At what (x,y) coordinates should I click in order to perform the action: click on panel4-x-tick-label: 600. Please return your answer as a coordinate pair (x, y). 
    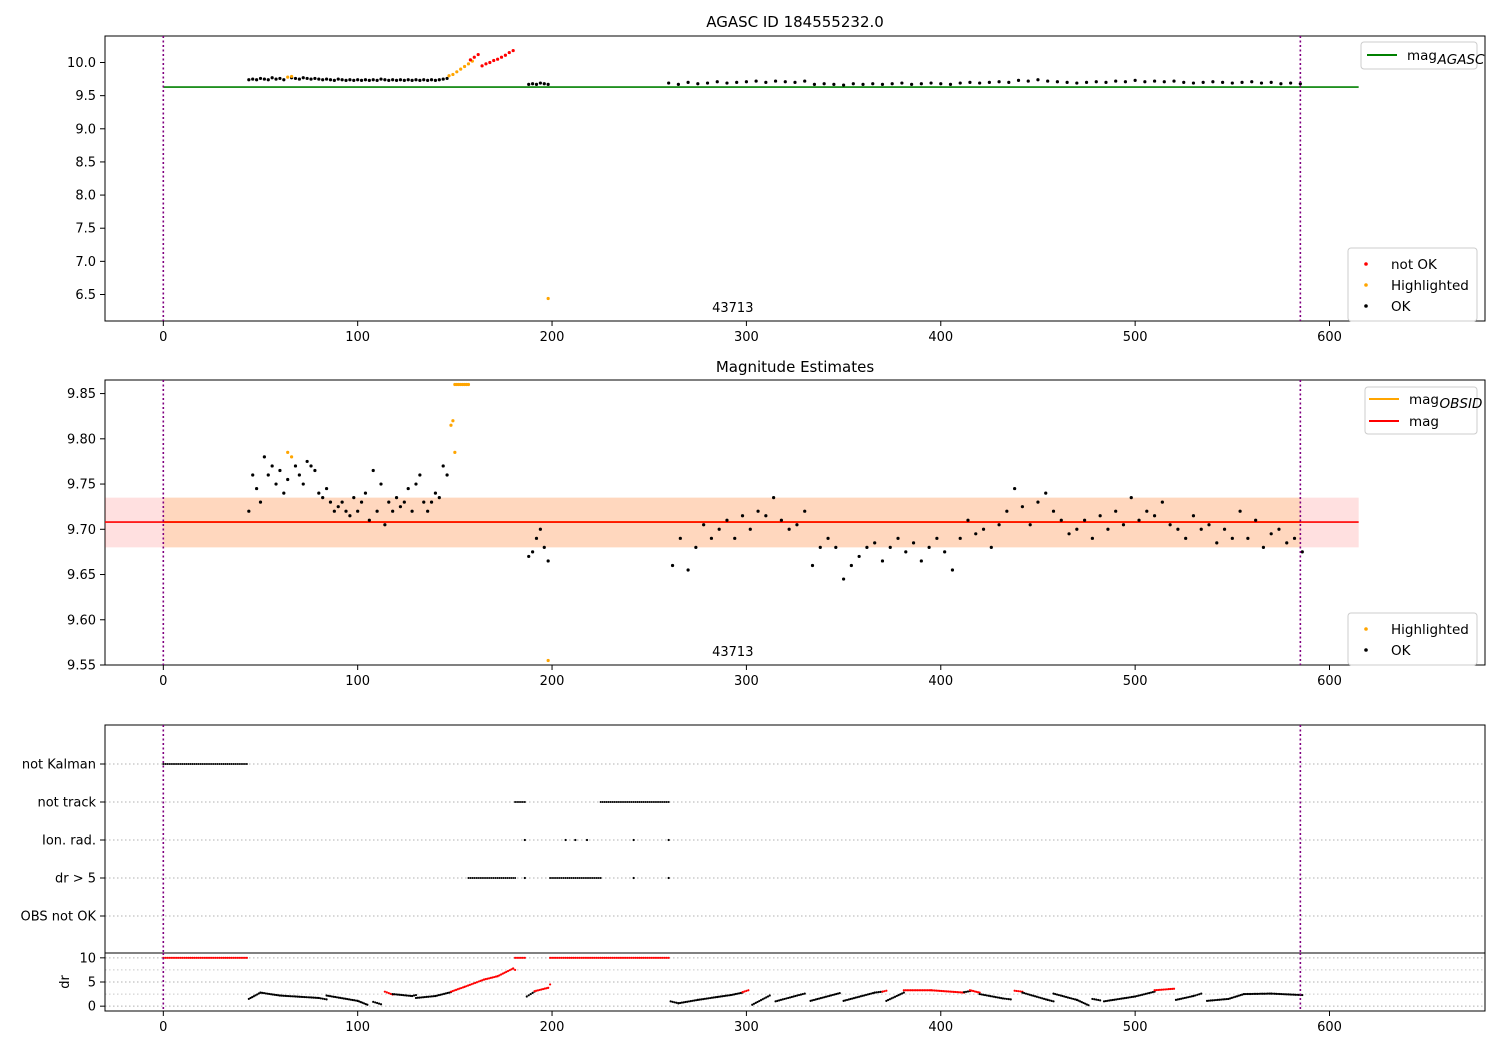
    Looking at the image, I should click on (1329, 1027).